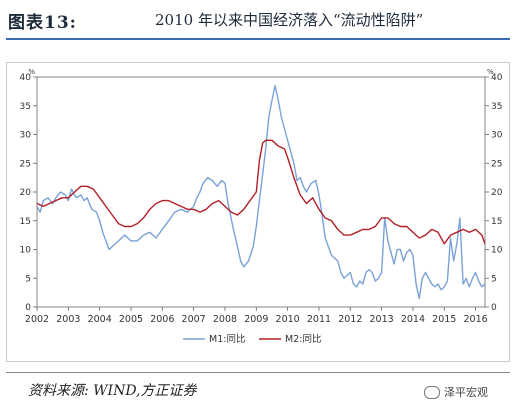  What do you see at coordinates (131, 319) in the screenshot?
I see `x-tick-label: 2005` at bounding box center [131, 319].